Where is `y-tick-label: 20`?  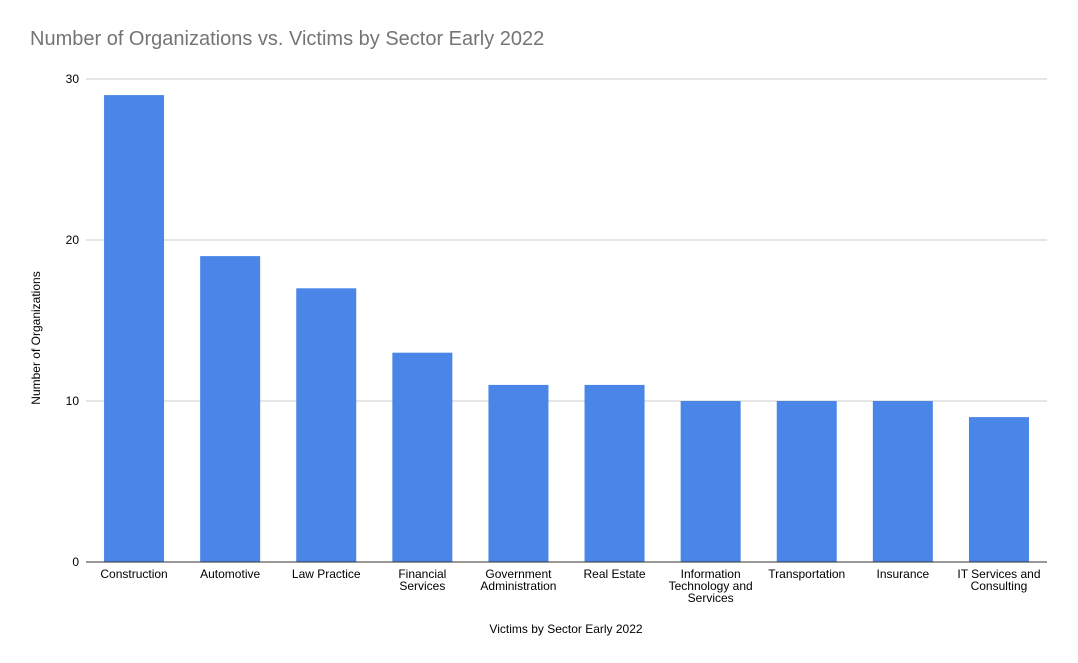
y-tick-label: 20 is located at coordinates (73, 240).